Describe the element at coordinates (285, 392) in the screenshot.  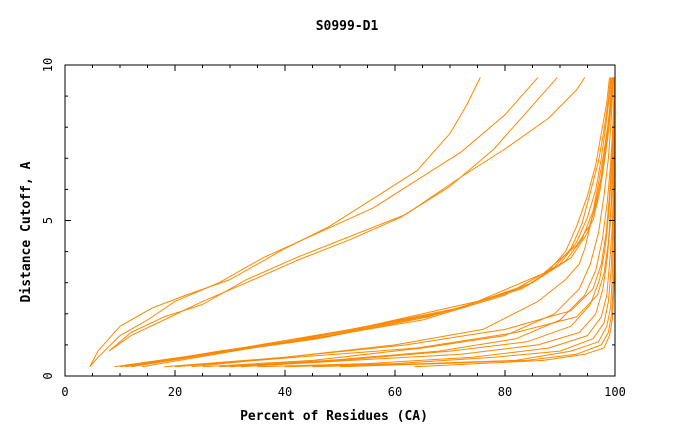
I see `x-tick-label-40: 40` at that location.